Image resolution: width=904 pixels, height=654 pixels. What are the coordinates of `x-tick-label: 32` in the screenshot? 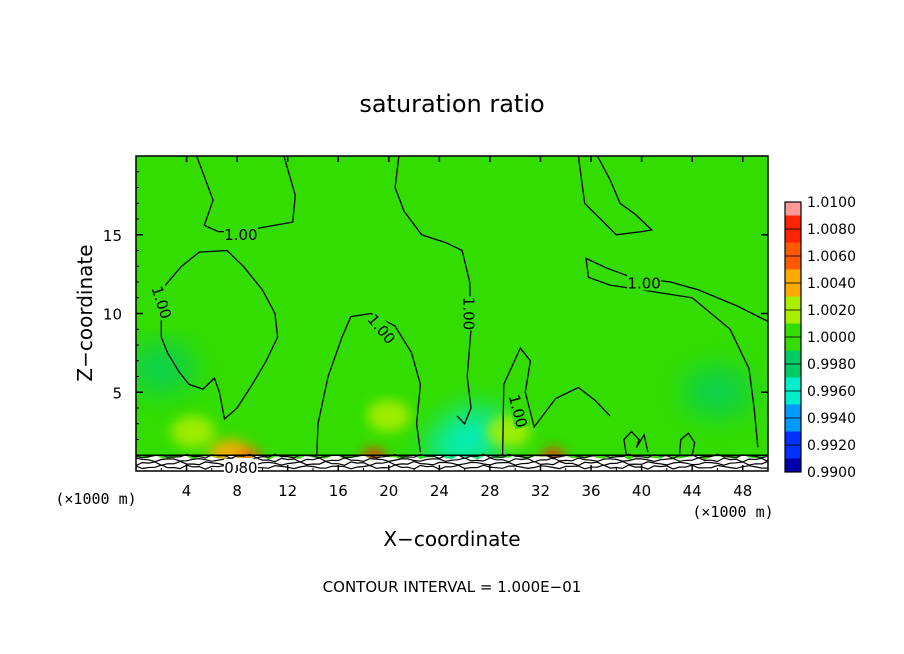 It's located at (540, 491).